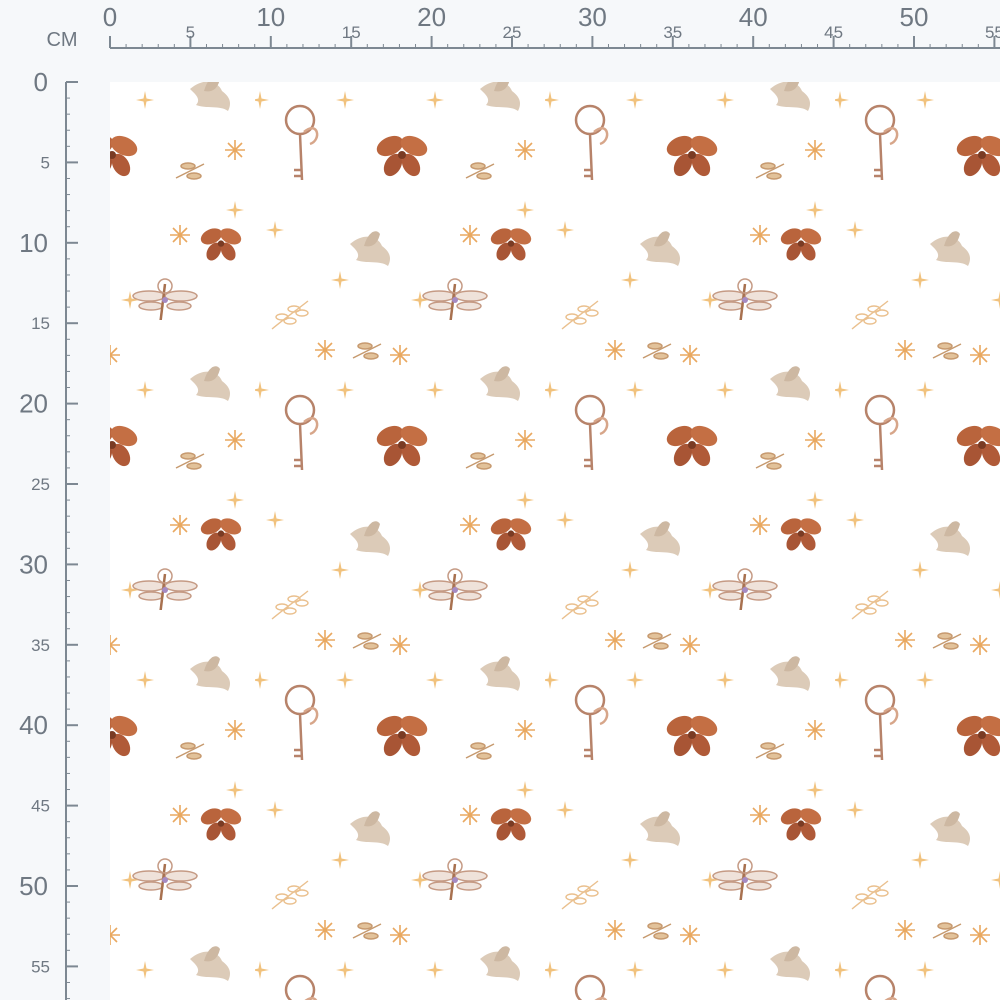 Image resolution: width=1000 pixels, height=1000 pixels. I want to click on left-ruler-label: 20, so click(33, 404).